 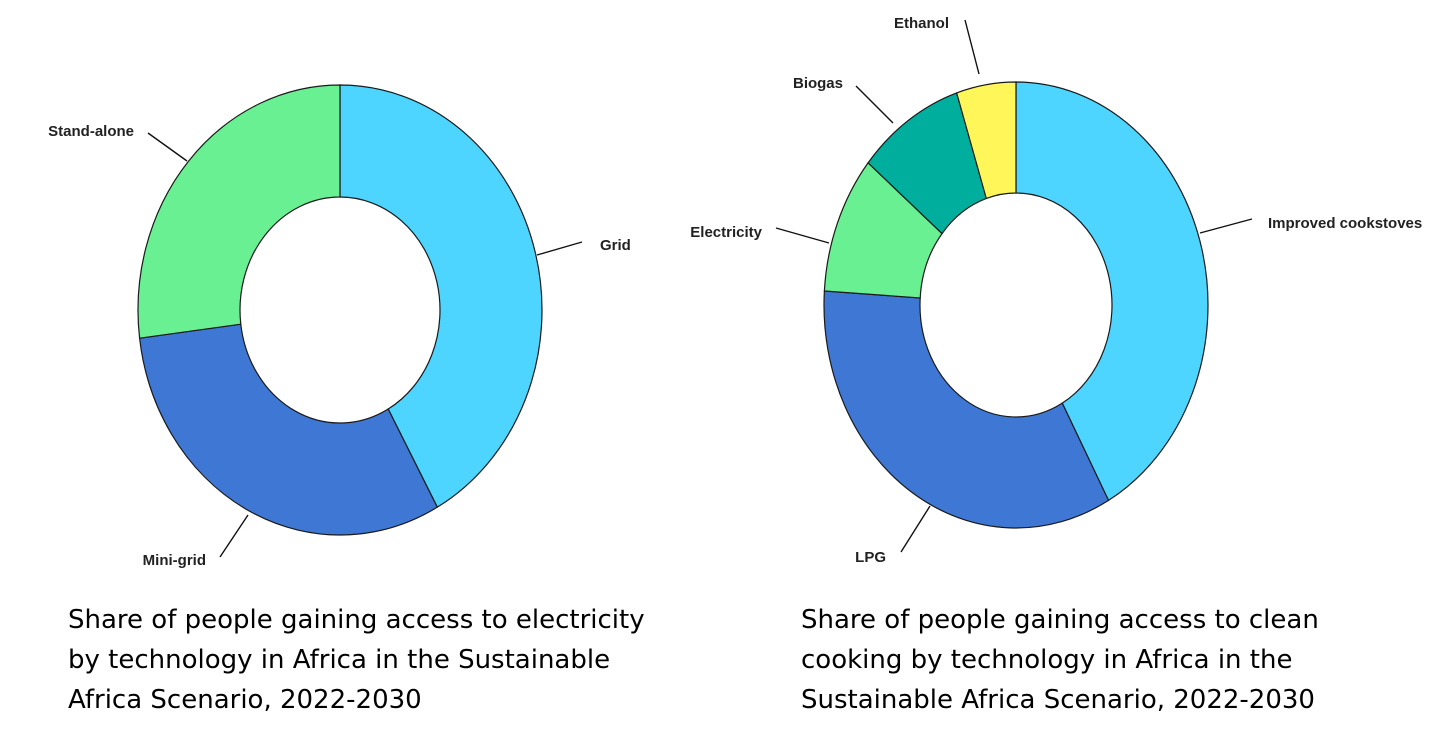 I want to click on slice-mini-grid, so click(x=288, y=429).